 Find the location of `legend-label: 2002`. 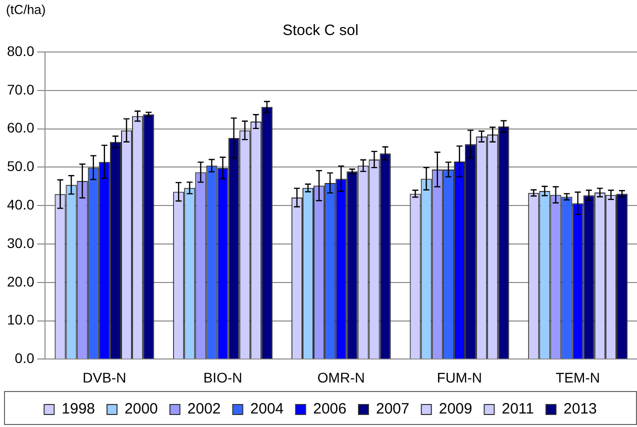

legend-label: 2002 is located at coordinates (204, 409).